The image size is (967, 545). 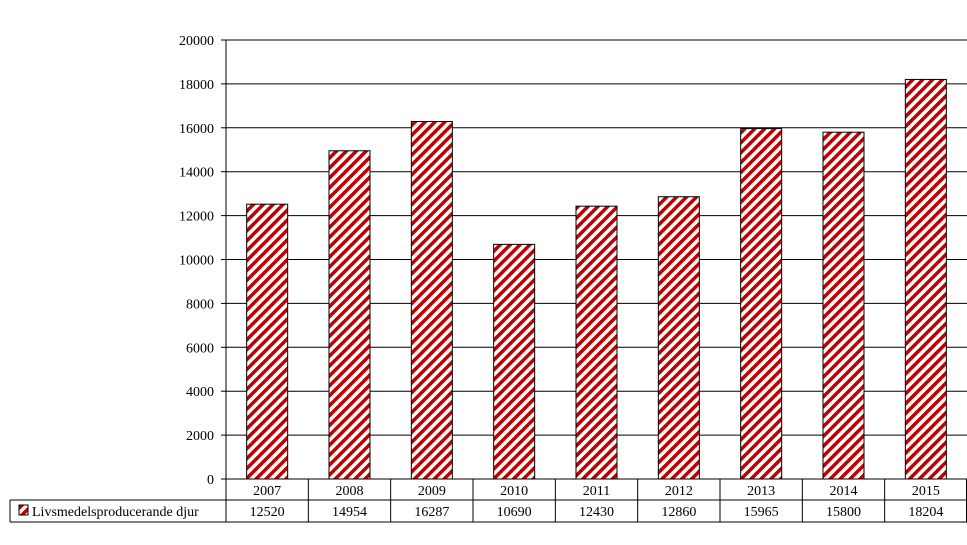 What do you see at coordinates (432, 491) in the screenshot?
I see `x-category-label: 2009` at bounding box center [432, 491].